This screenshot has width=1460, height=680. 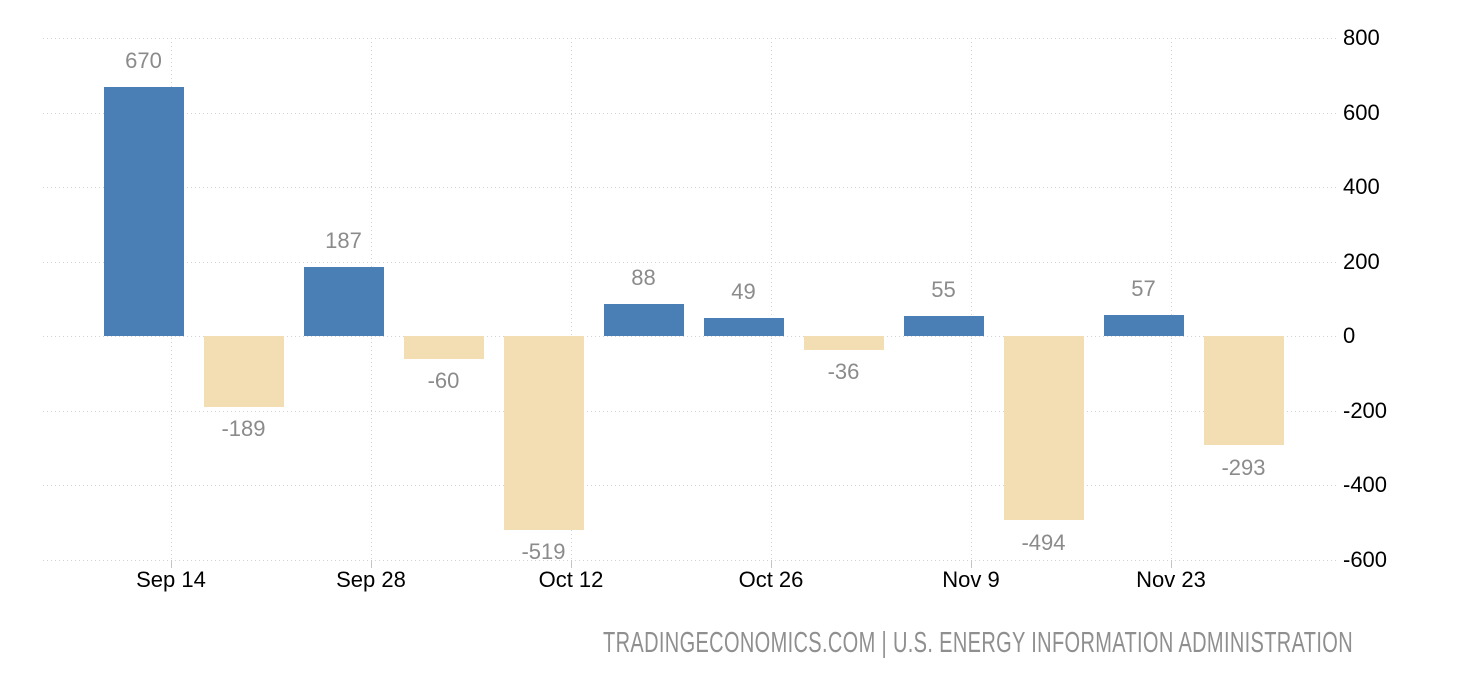 I want to click on x-axis-tick-label: Nov 9, so click(x=971, y=579).